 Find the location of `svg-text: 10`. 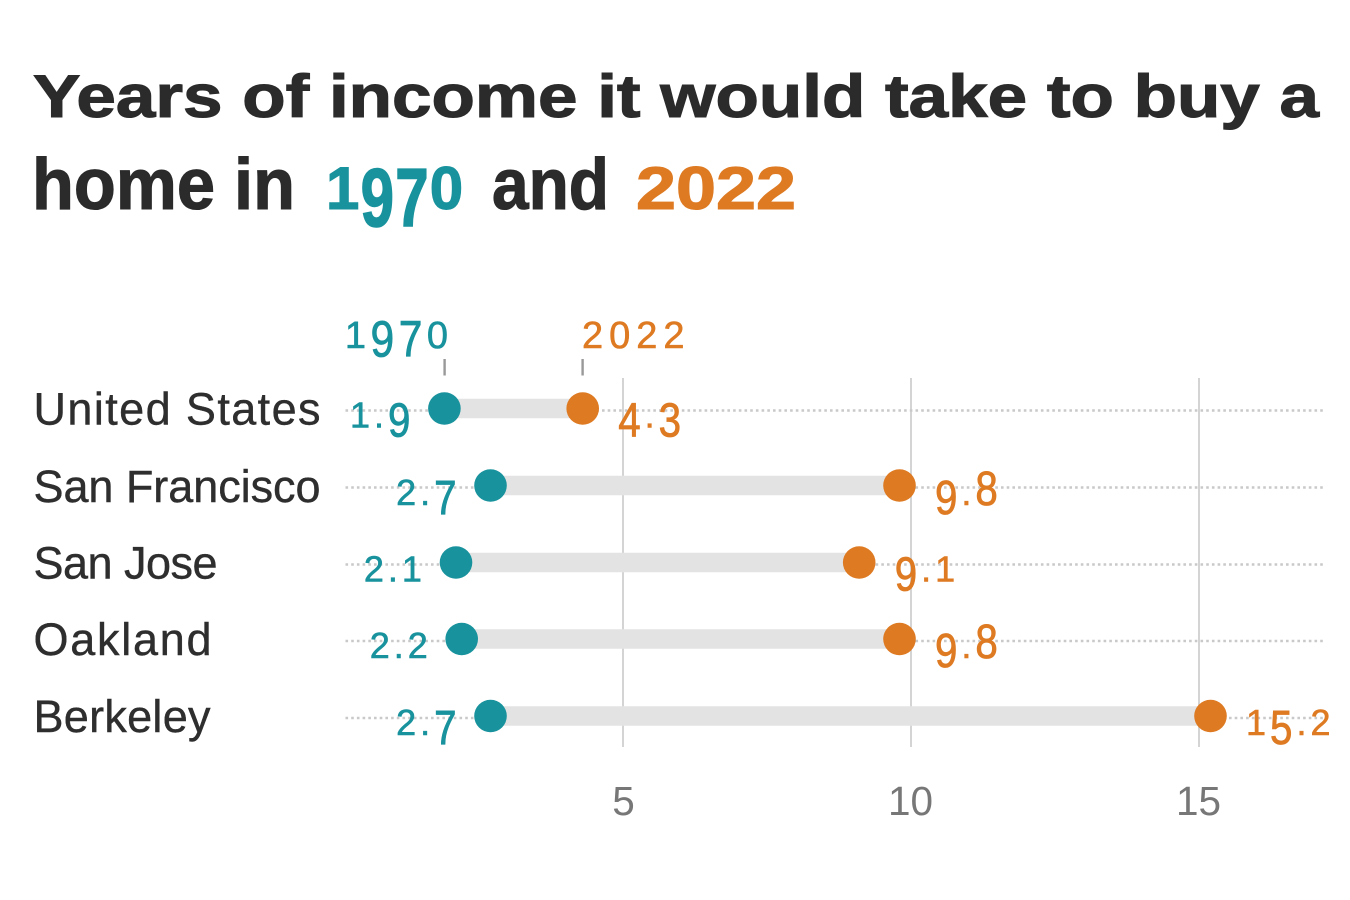

svg-text: 10 is located at coordinates (910, 801).